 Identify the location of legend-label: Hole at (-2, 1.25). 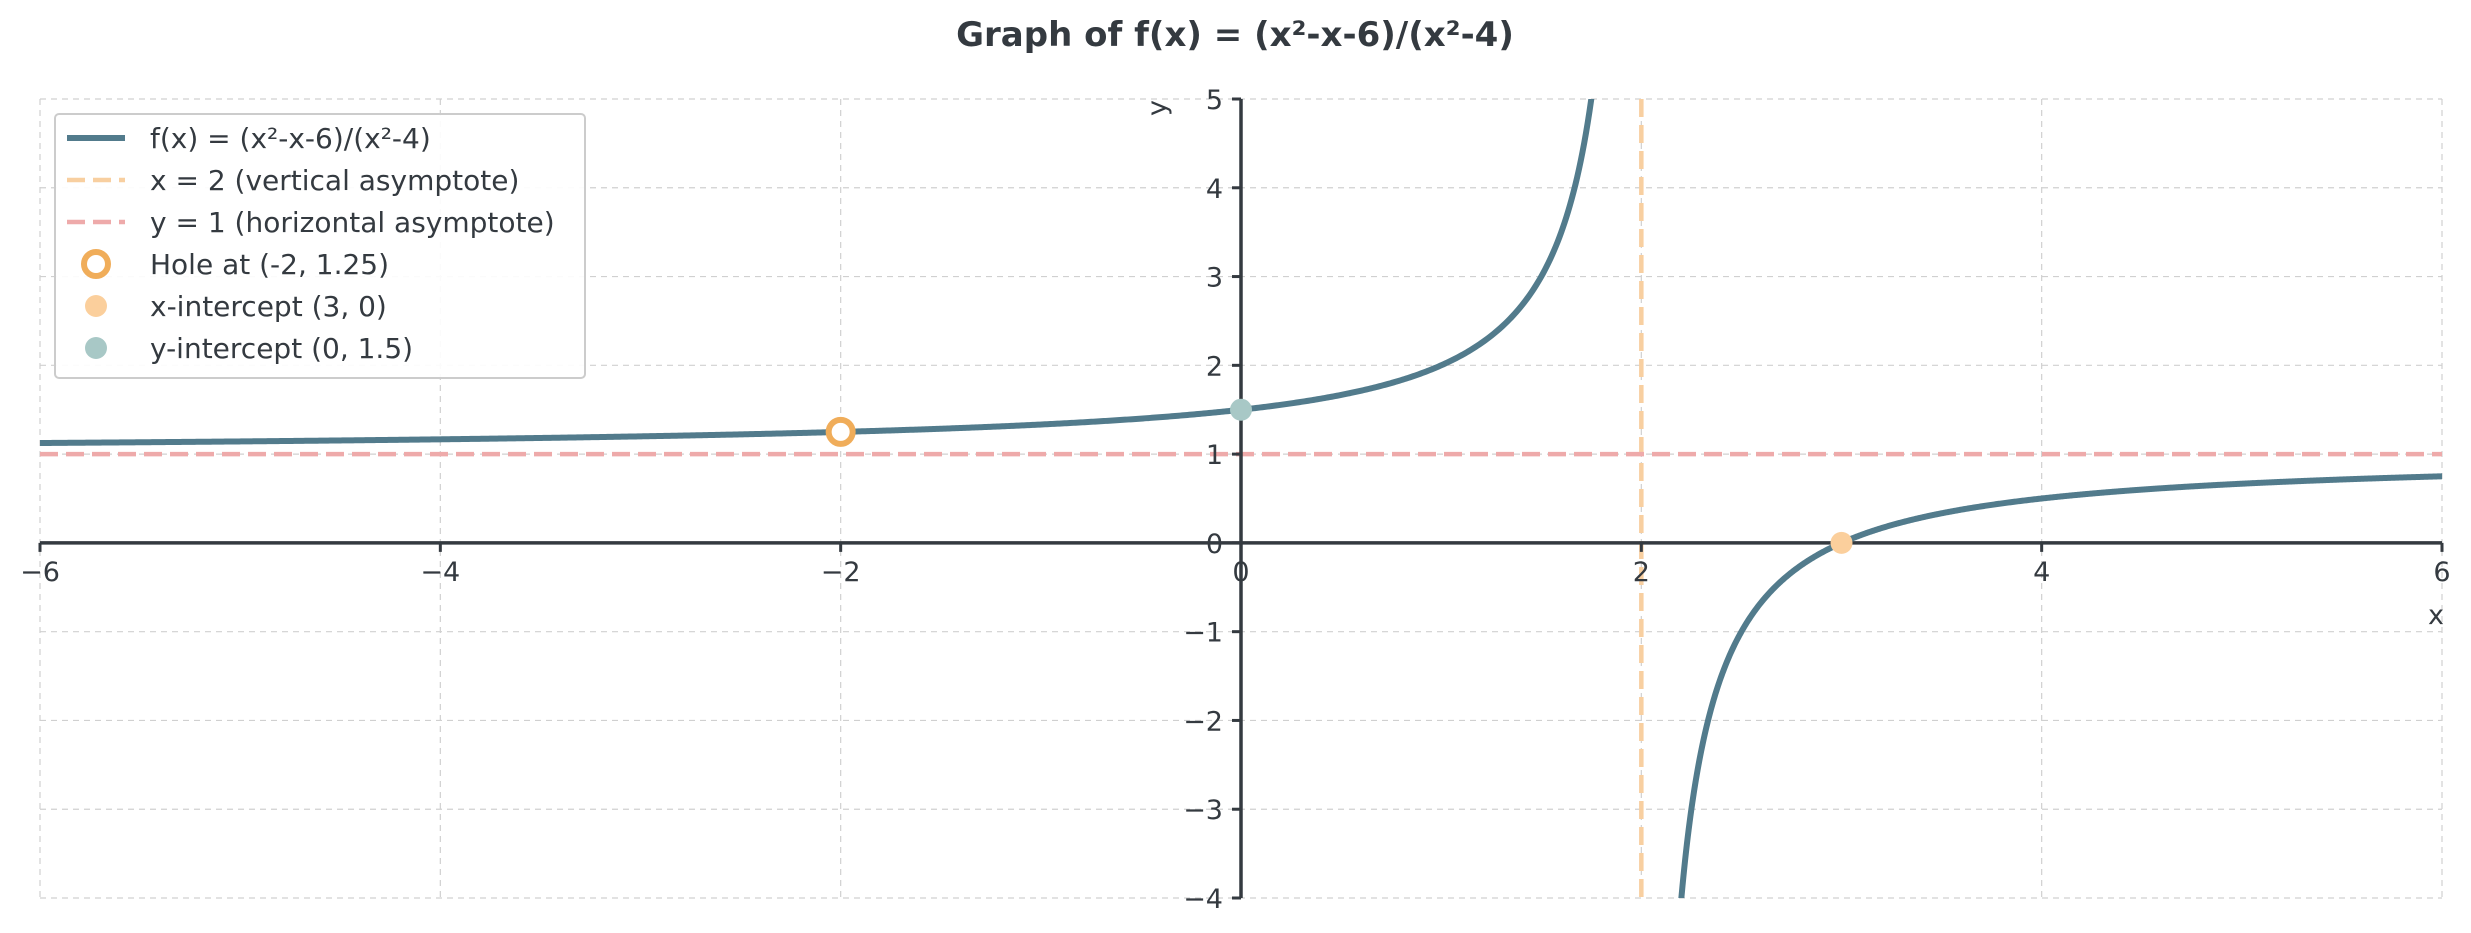
(269, 264).